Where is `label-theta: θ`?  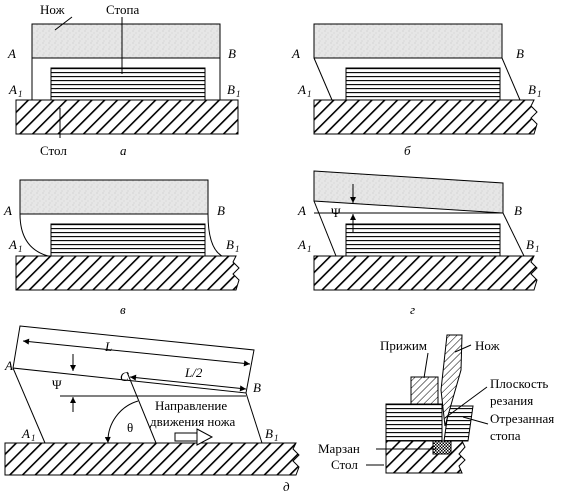 label-theta: θ is located at coordinates (130, 427).